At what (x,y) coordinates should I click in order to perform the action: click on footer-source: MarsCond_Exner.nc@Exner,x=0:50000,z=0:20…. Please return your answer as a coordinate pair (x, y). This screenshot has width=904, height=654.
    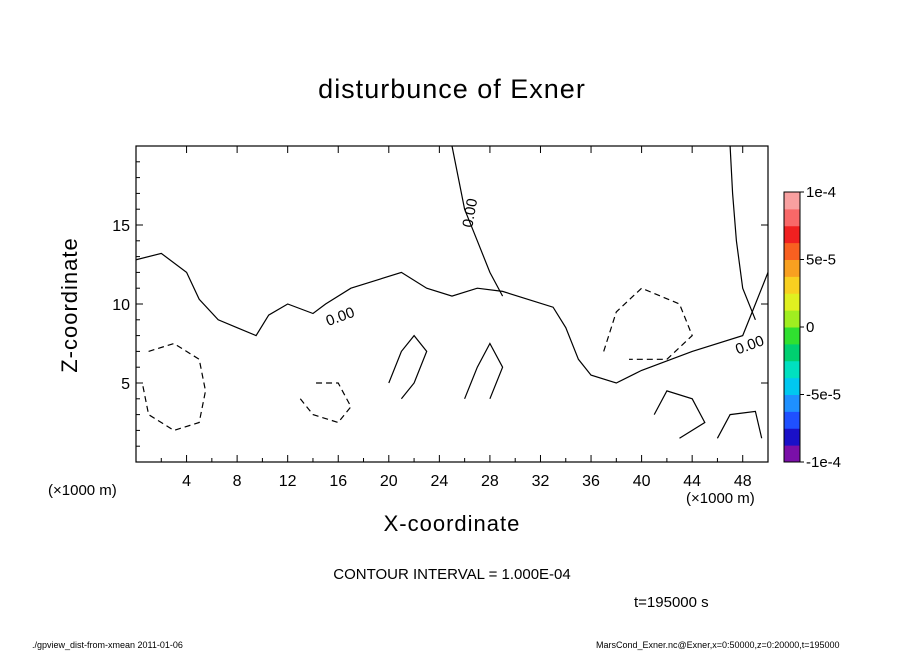
    Looking at the image, I should click on (718, 645).